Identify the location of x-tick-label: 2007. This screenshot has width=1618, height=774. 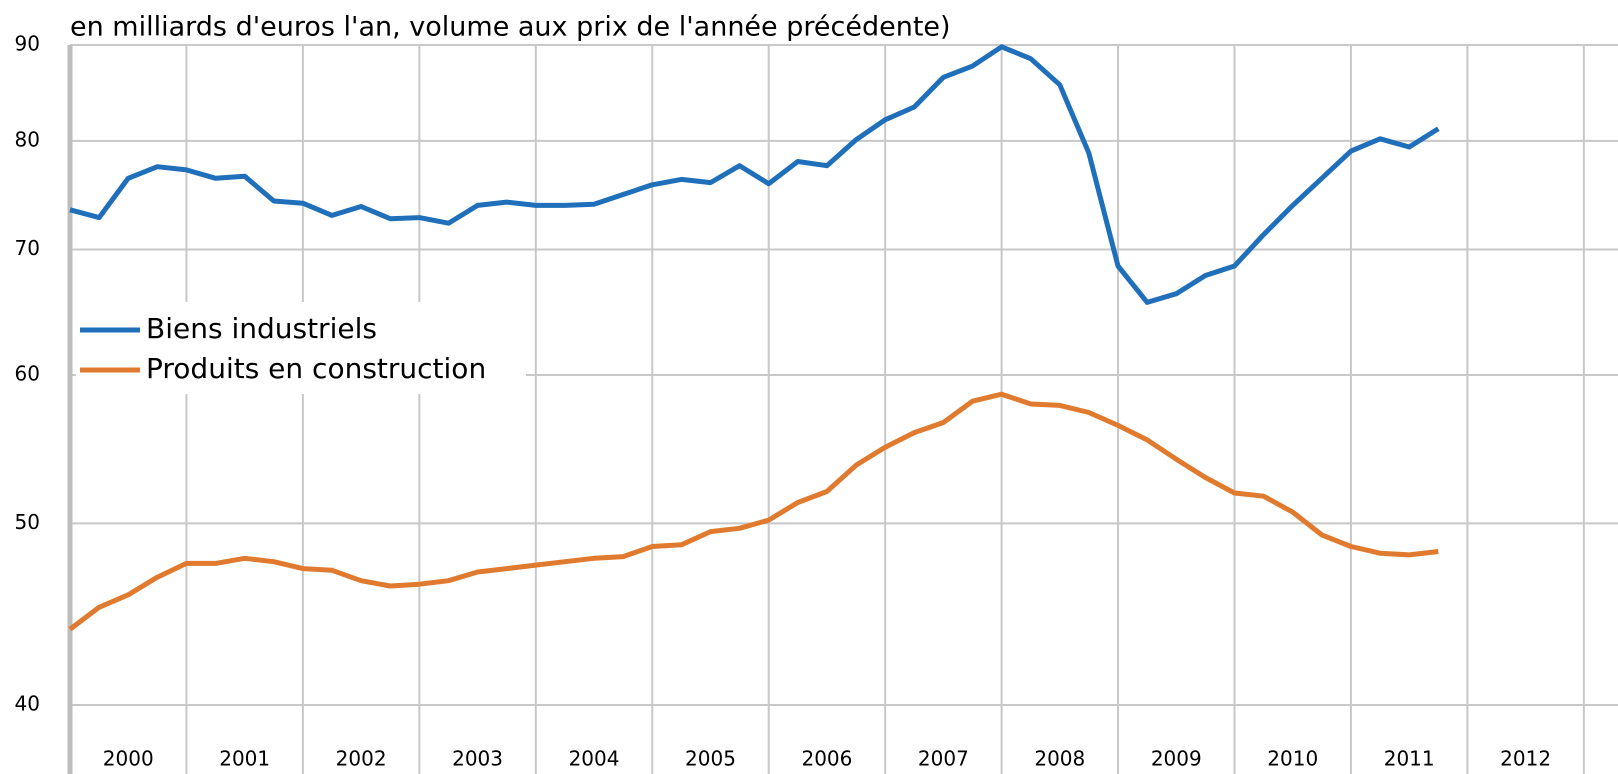
(943, 759).